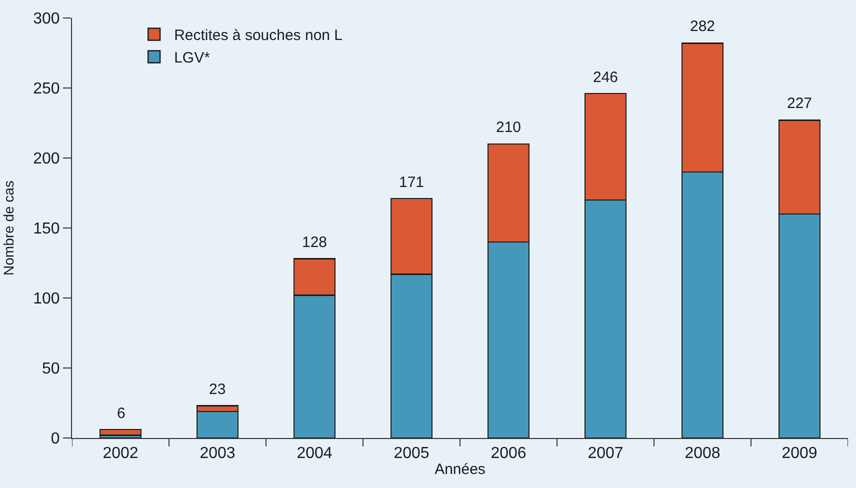 The width and height of the screenshot is (856, 488). Describe the element at coordinates (192, 58) in the screenshot. I see `legend-label: LGV*` at that location.